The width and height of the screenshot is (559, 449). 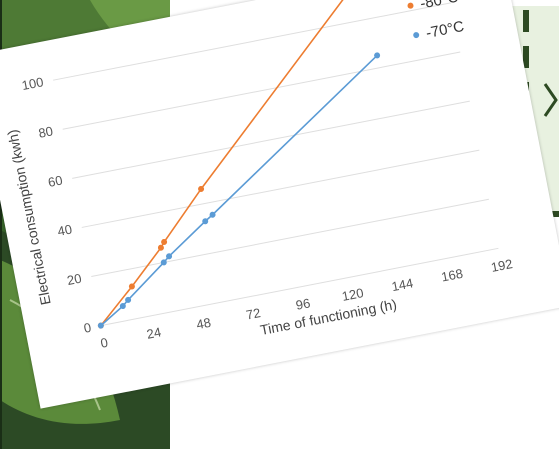 I want to click on y-axis-ticks: 0 20 40 60 80 100, so click(x=57, y=205).